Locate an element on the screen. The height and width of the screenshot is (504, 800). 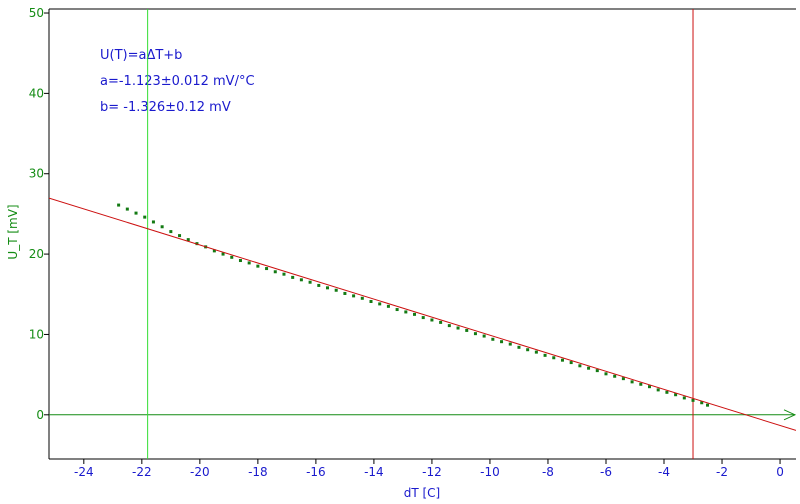
annotation-equation: U(T)=aΔT+b is located at coordinates (141, 55).